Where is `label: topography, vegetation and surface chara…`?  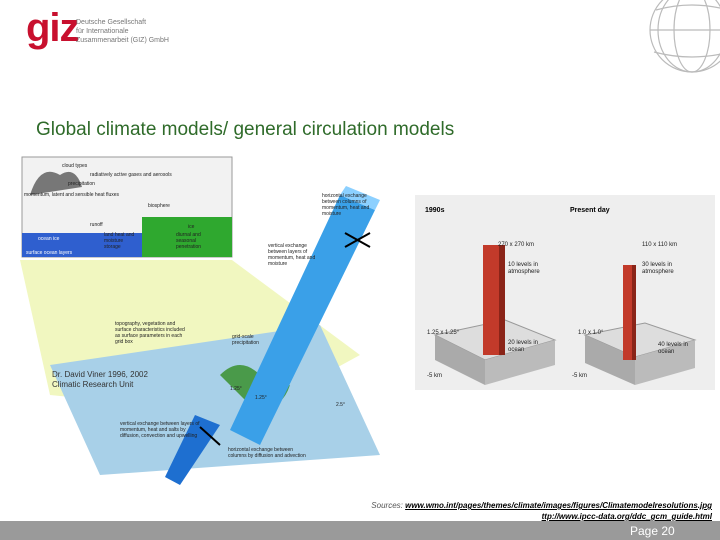 label: topography, vegetation and surface chara… is located at coordinates (150, 333).